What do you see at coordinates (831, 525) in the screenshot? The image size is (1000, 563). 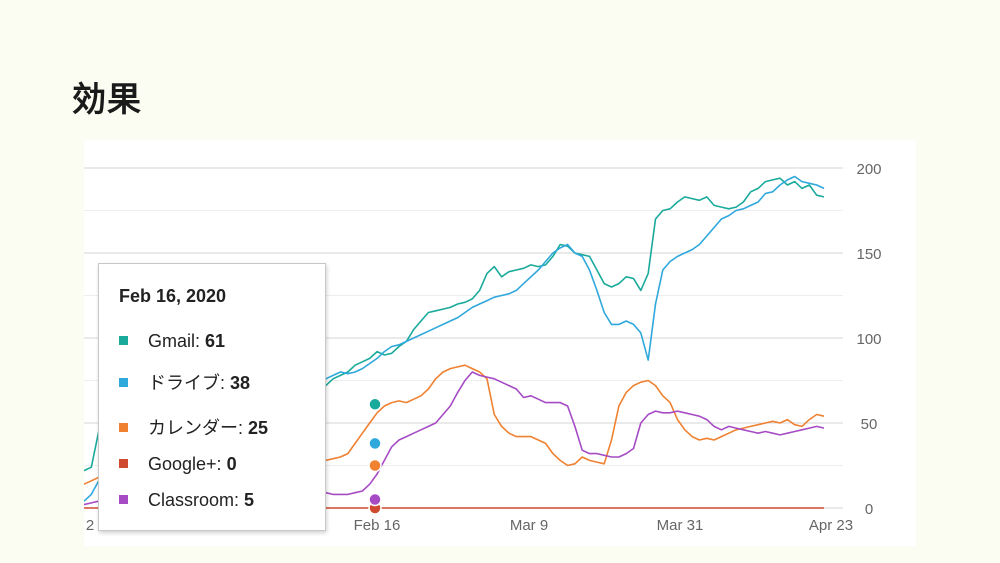 I see `x-tick-label: Apr 23` at bounding box center [831, 525].